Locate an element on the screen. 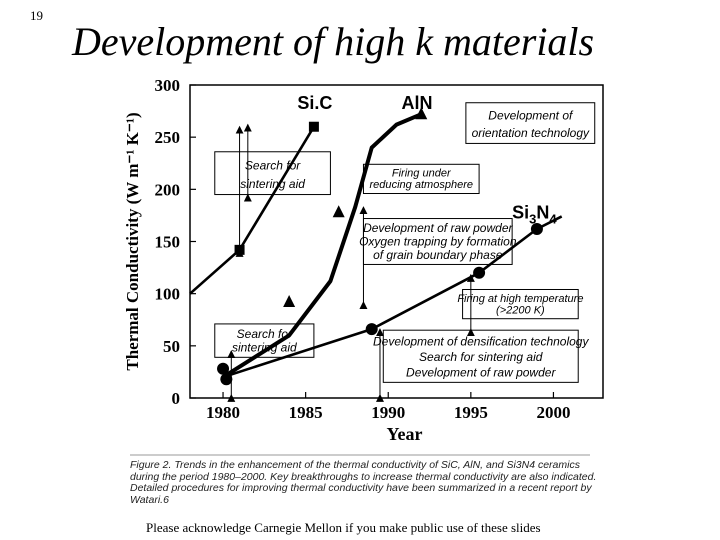 This screenshot has width=720, height=540. annotation-text: Search for is located at coordinates (265, 334).